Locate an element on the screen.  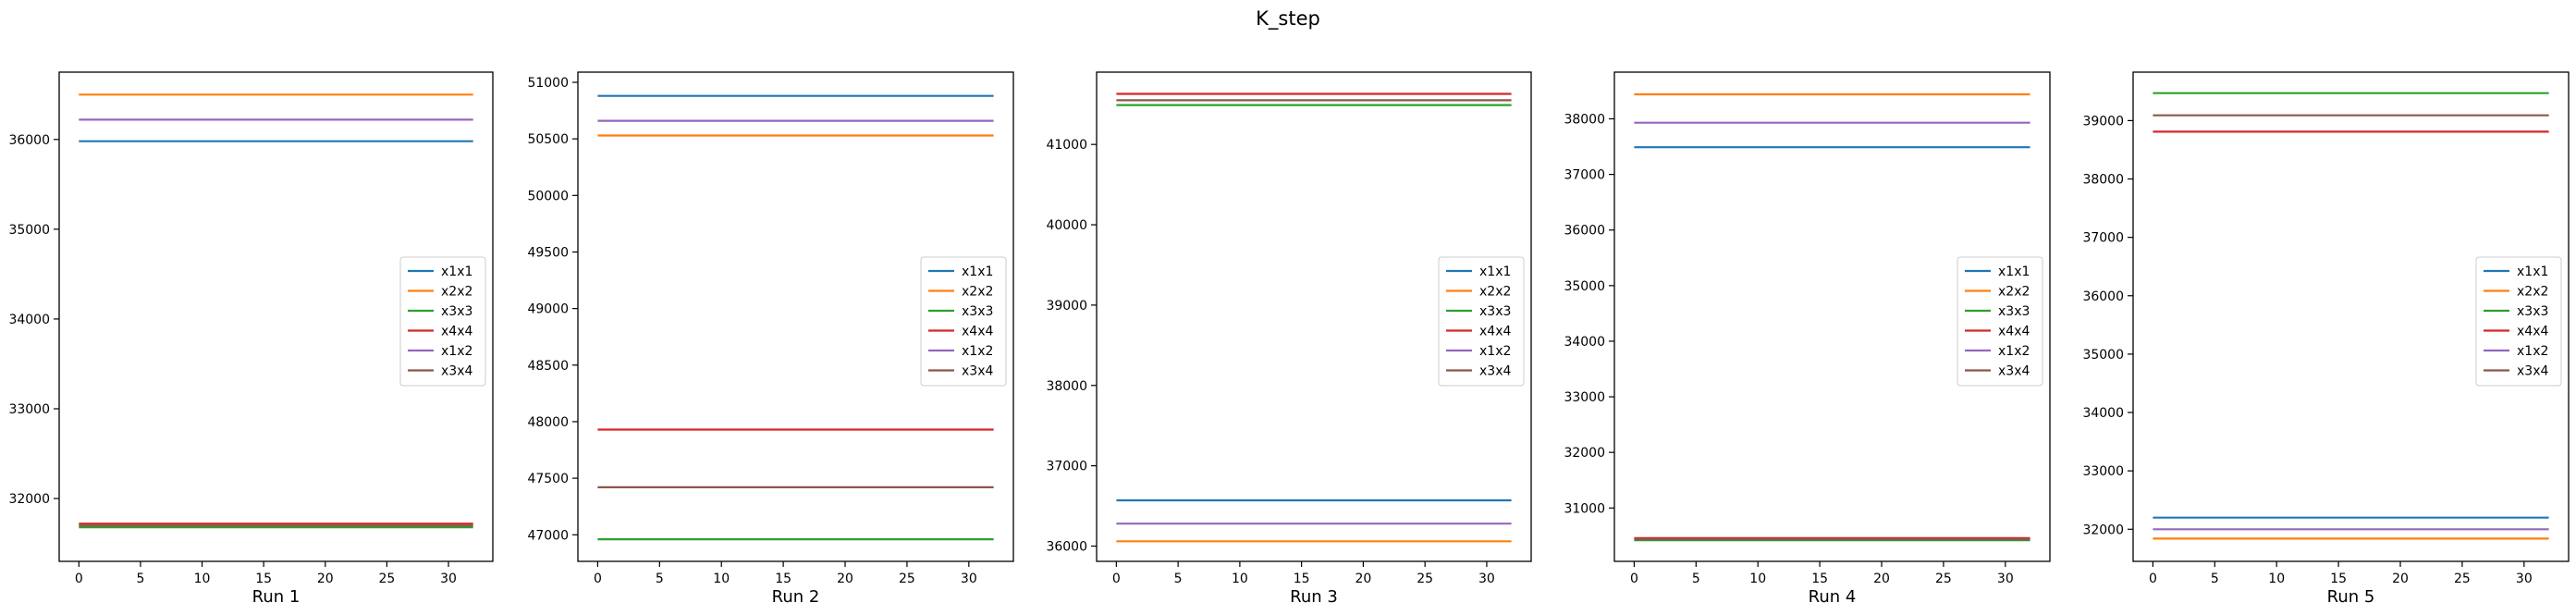
x-axis-label: Run 1 is located at coordinates (277, 597).